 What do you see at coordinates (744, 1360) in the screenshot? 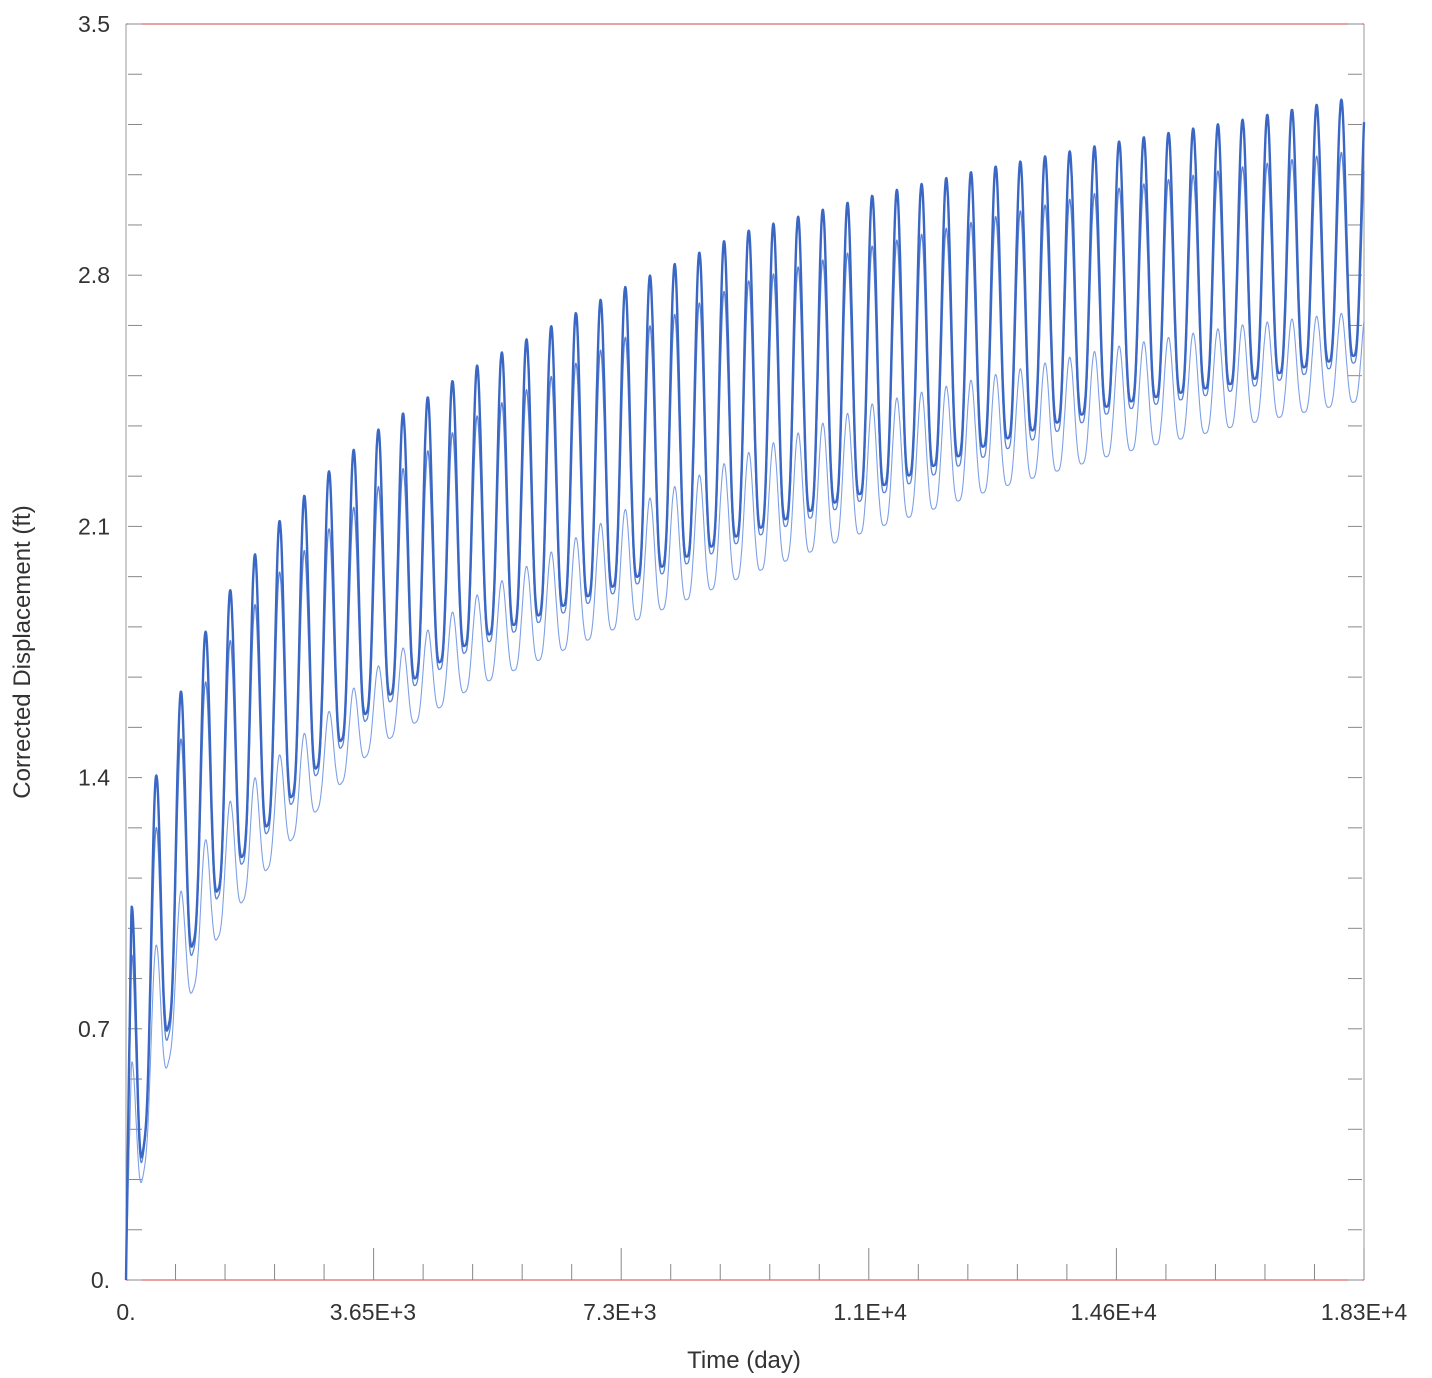
I see `x-axis-title: Time (day)` at bounding box center [744, 1360].